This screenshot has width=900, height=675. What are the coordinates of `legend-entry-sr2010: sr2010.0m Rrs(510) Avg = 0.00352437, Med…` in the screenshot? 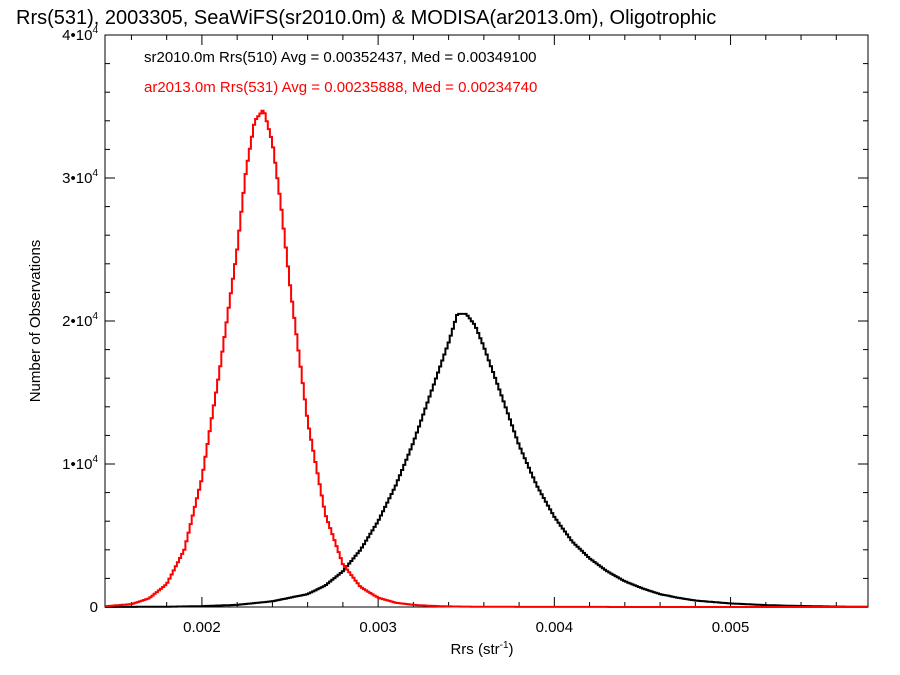 It's located at (340, 57).